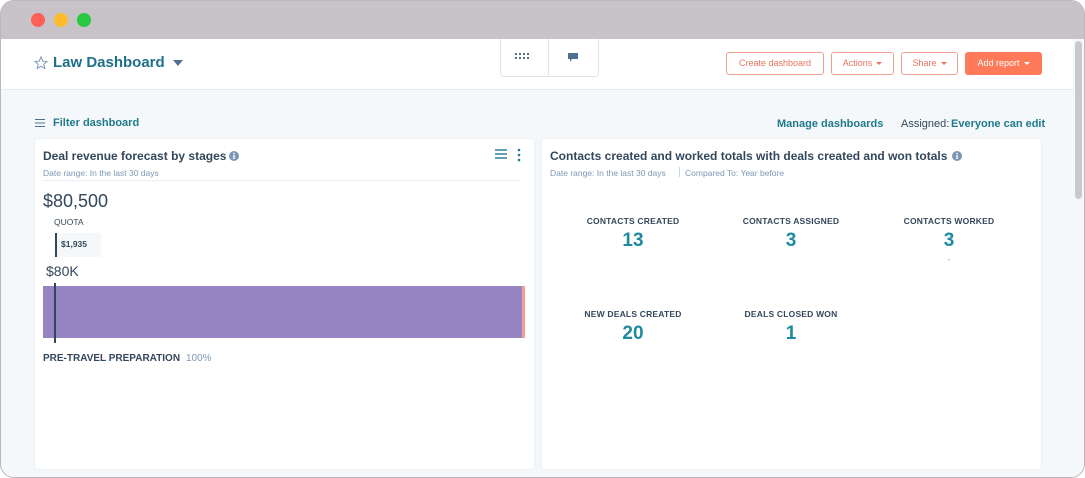 The image size is (1085, 478). I want to click on stage-bar, so click(283, 312).